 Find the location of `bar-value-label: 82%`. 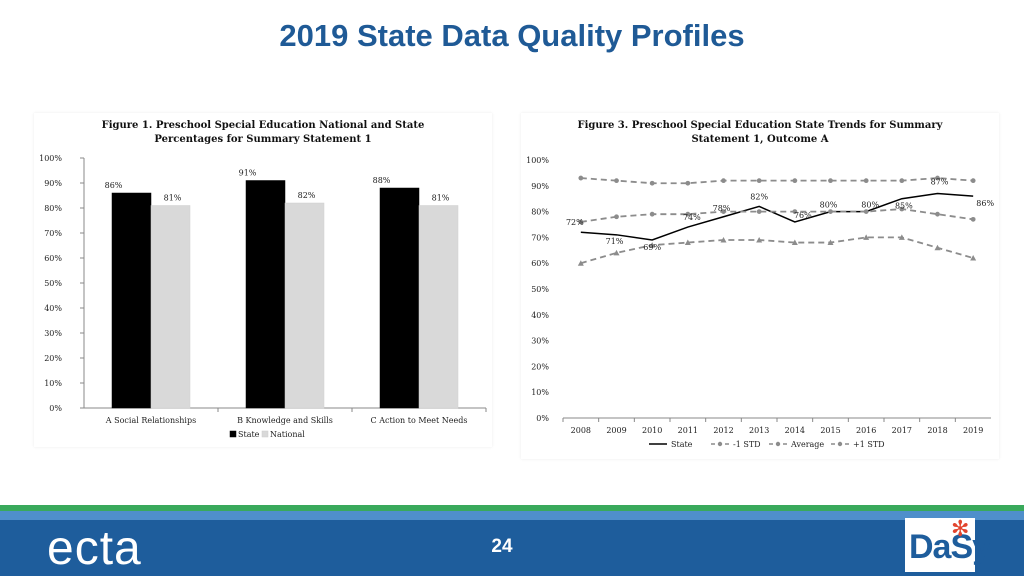

bar-value-label: 82% is located at coordinates (307, 195).